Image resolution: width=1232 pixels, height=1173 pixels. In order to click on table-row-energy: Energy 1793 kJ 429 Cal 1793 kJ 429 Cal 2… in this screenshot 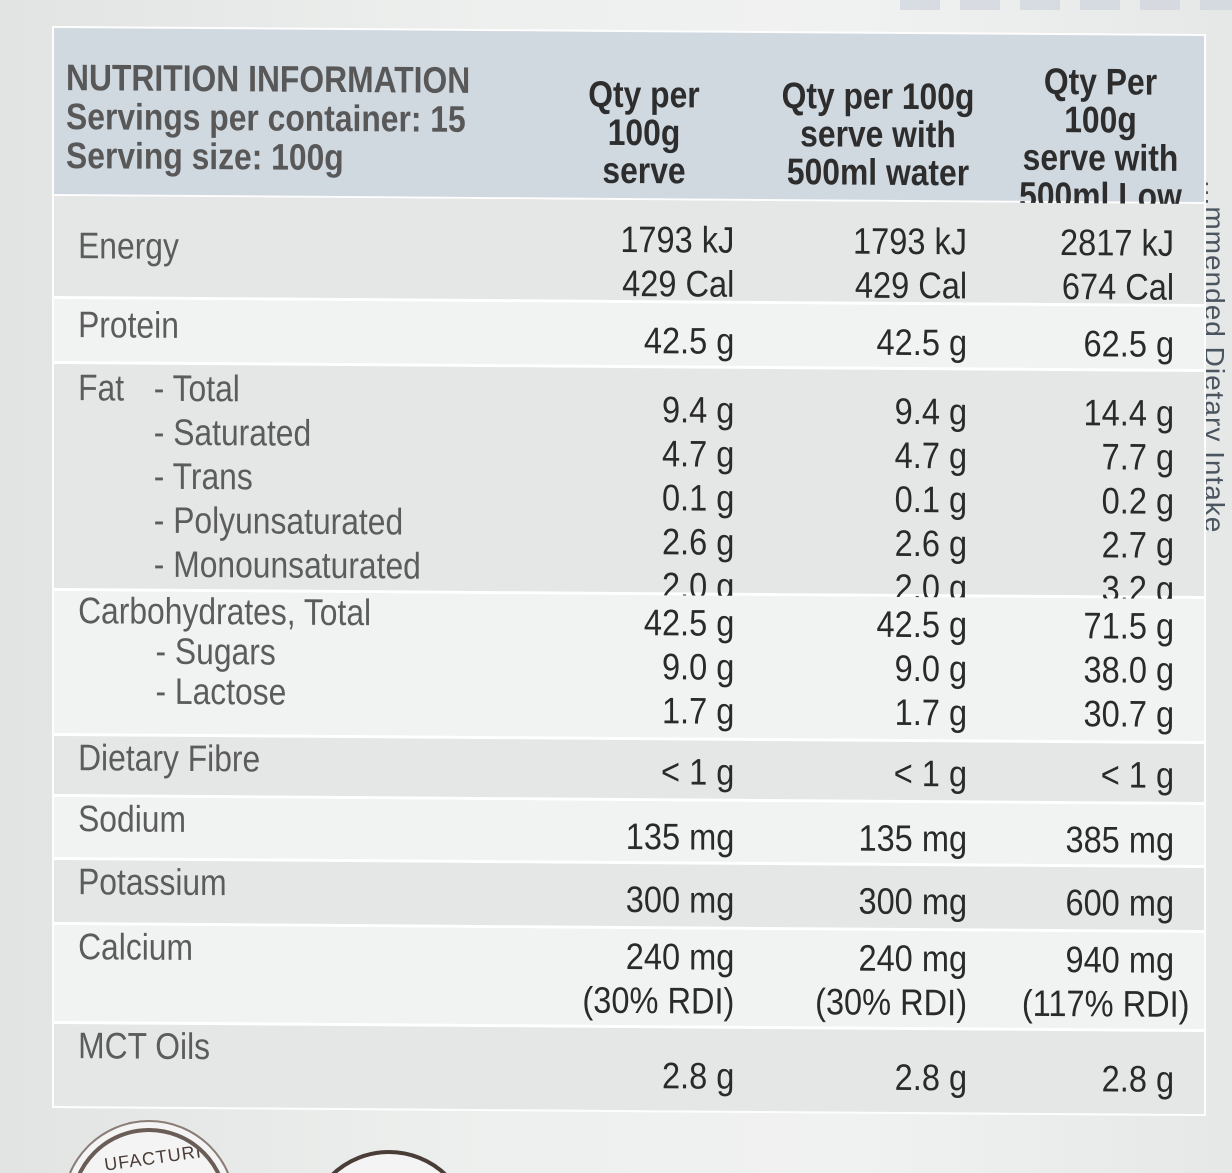, I will do `click(629, 252)`.